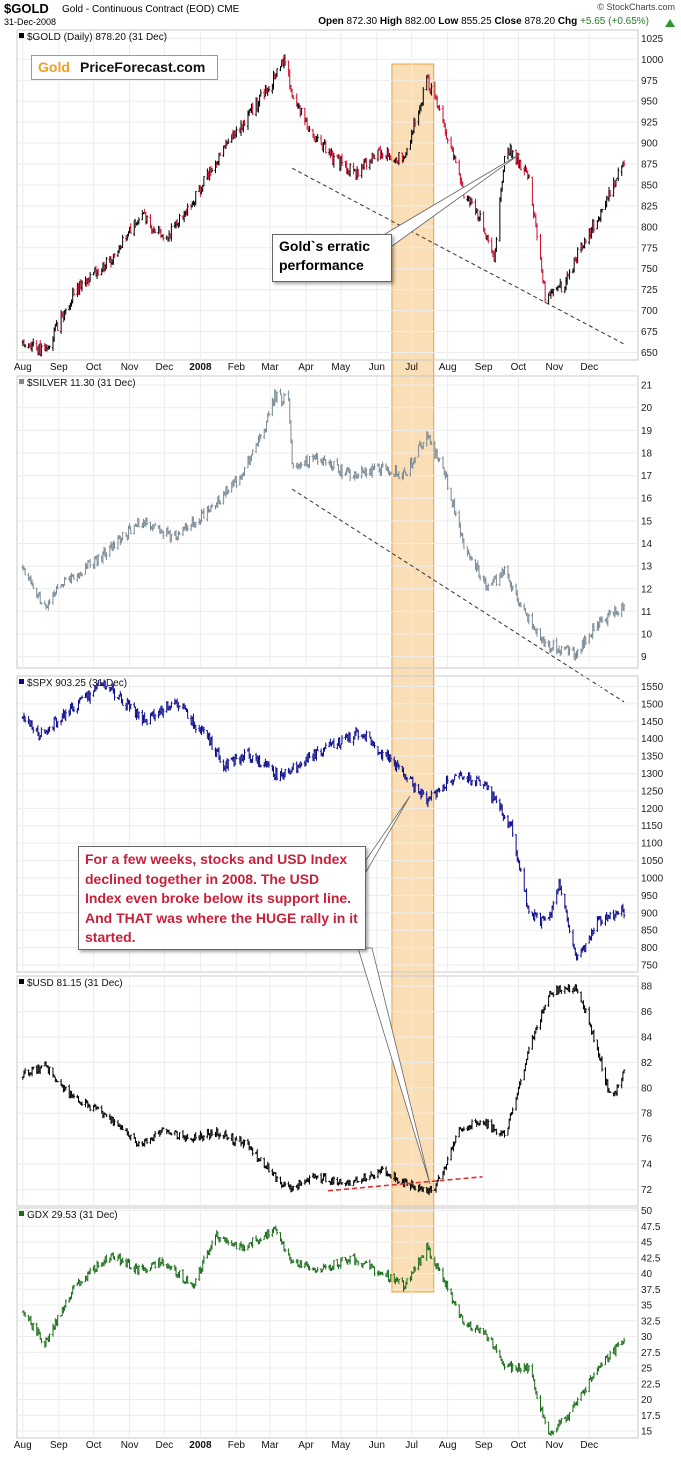  I want to click on usd-pane-label: $USD 81.15 (31 Dec), so click(75, 983).